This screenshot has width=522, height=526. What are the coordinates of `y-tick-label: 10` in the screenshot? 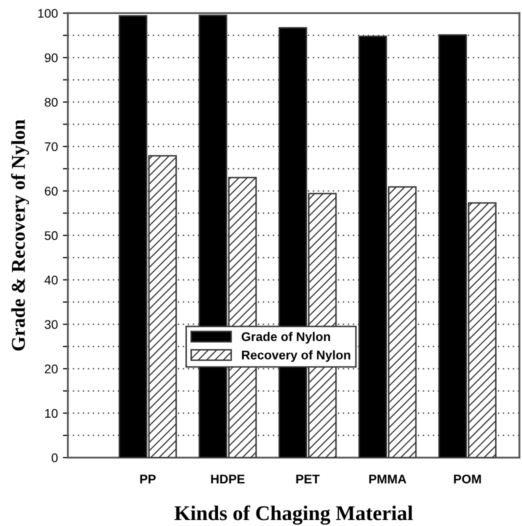 It's located at (51, 413).